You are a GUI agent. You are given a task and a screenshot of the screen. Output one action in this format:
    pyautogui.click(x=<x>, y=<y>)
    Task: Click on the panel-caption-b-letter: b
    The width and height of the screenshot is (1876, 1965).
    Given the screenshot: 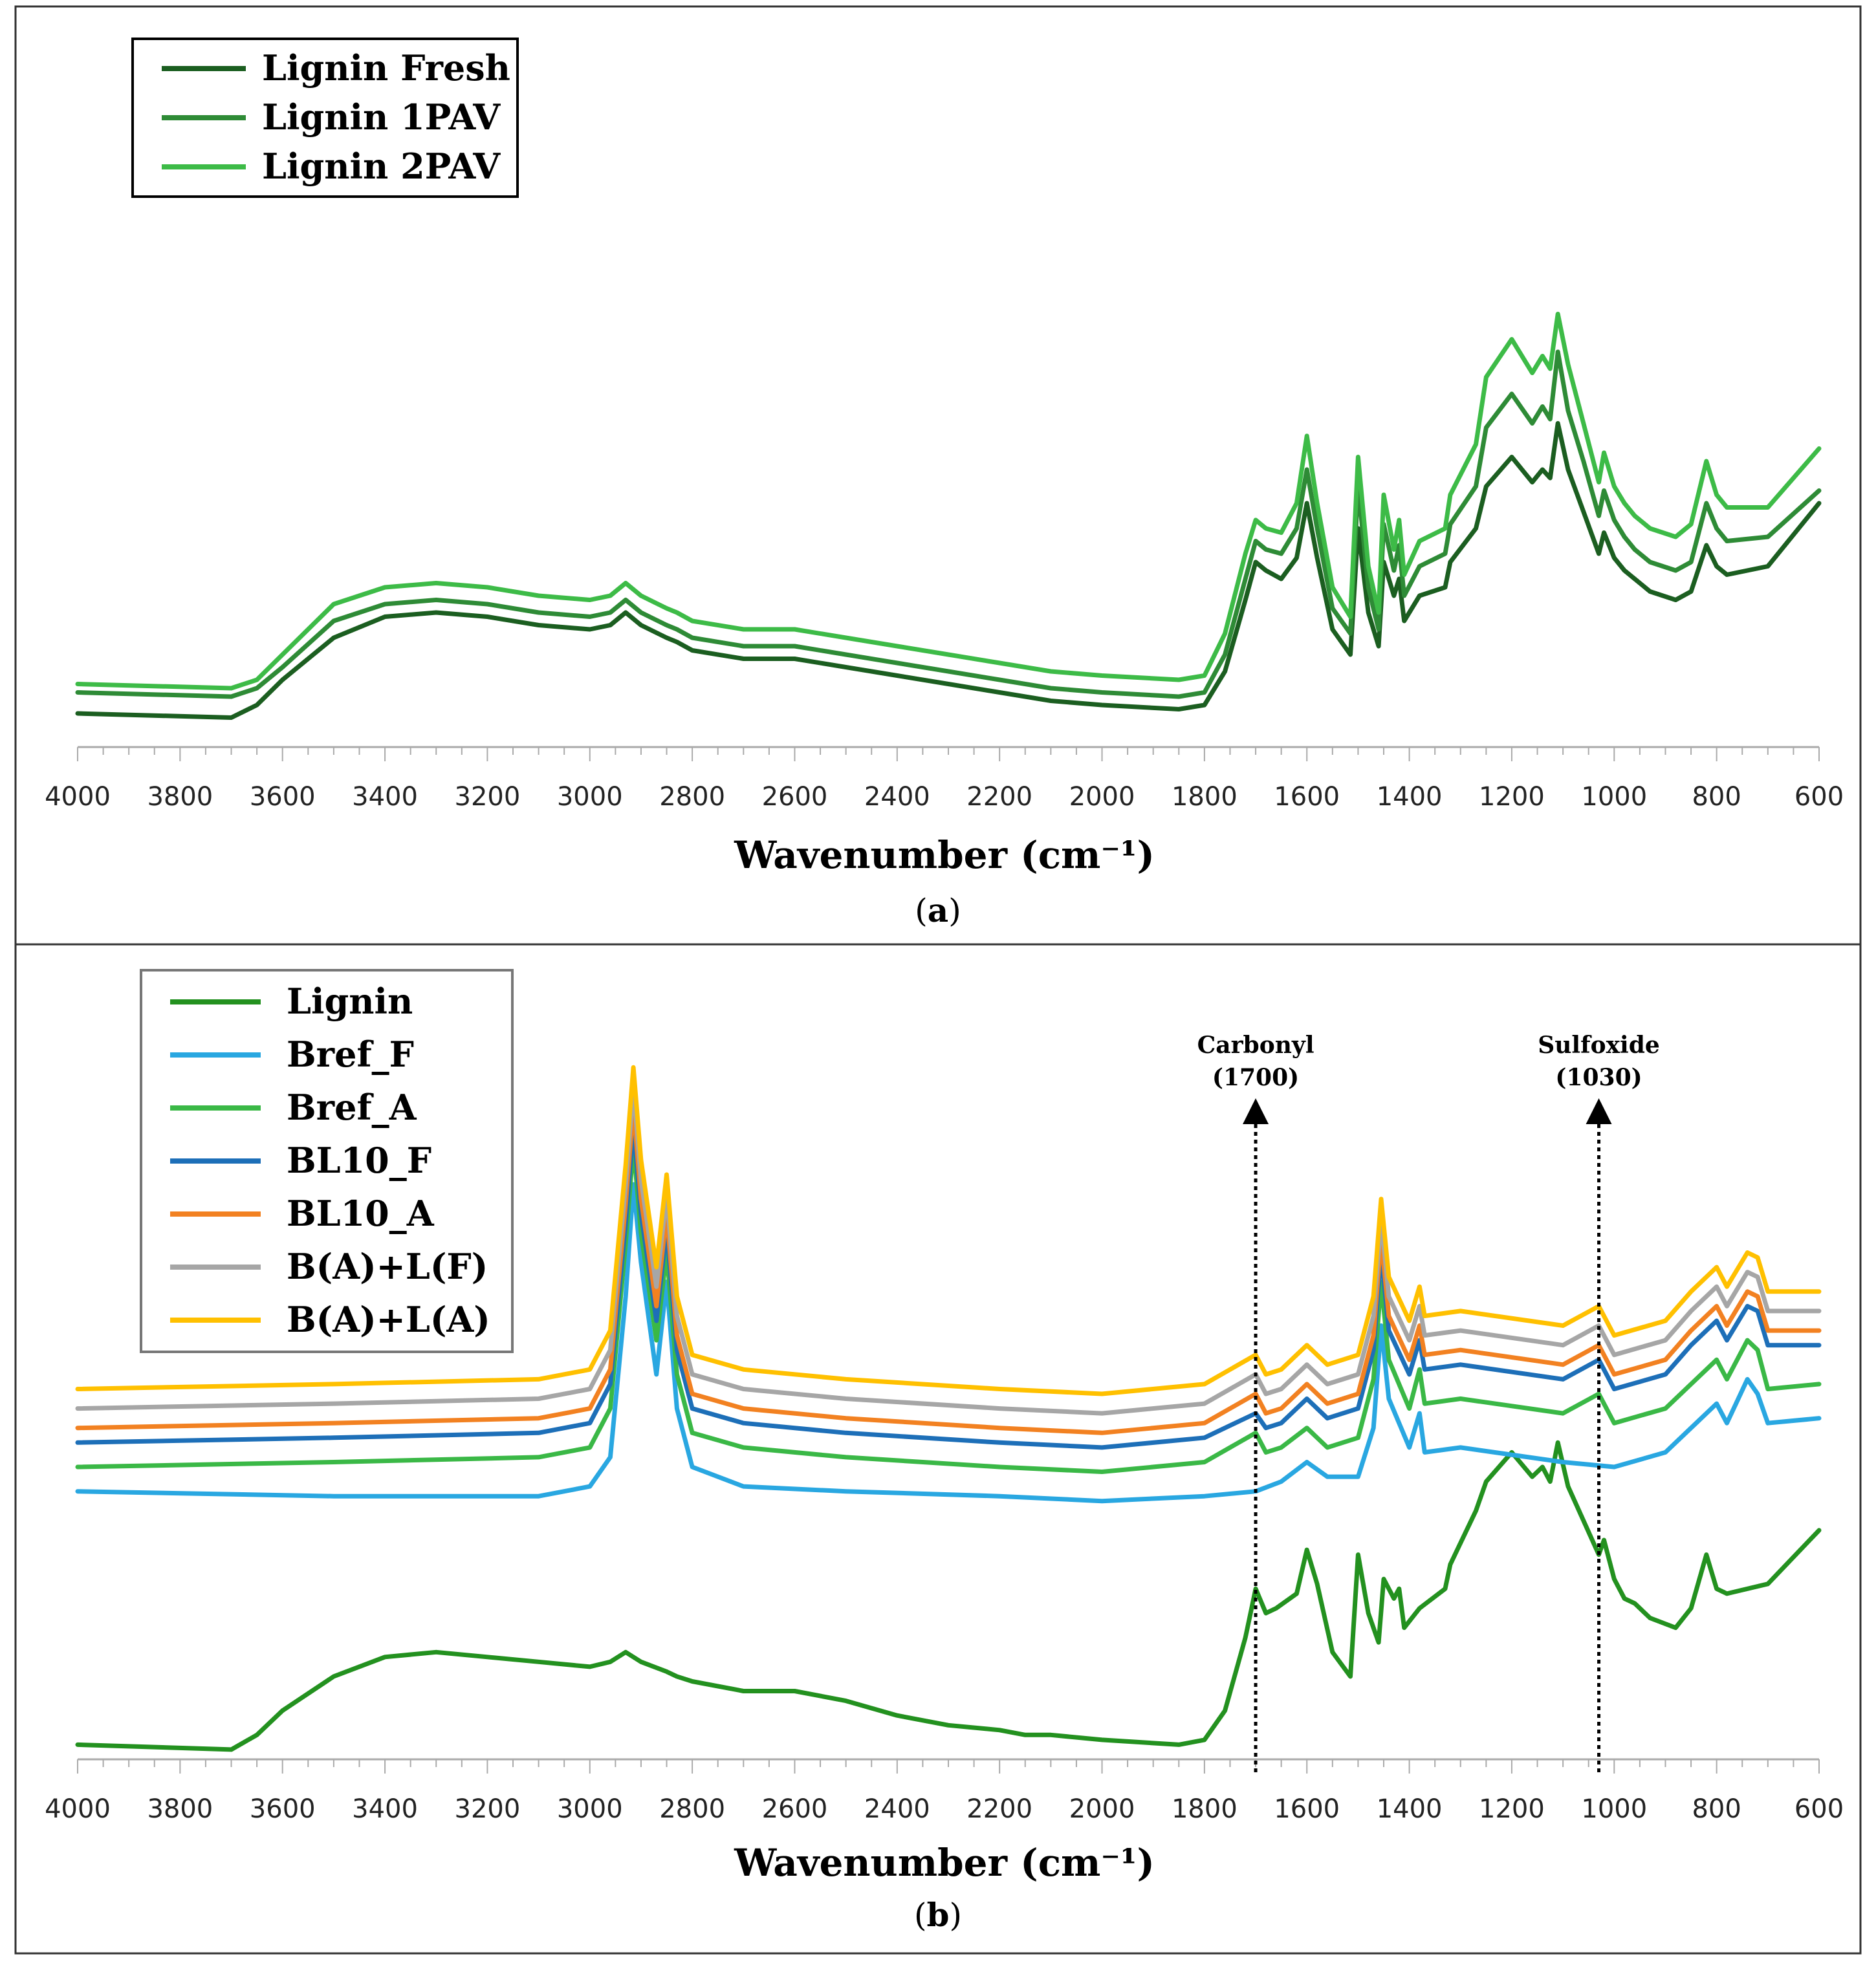 What is the action you would take?
    pyautogui.click(x=938, y=1915)
    